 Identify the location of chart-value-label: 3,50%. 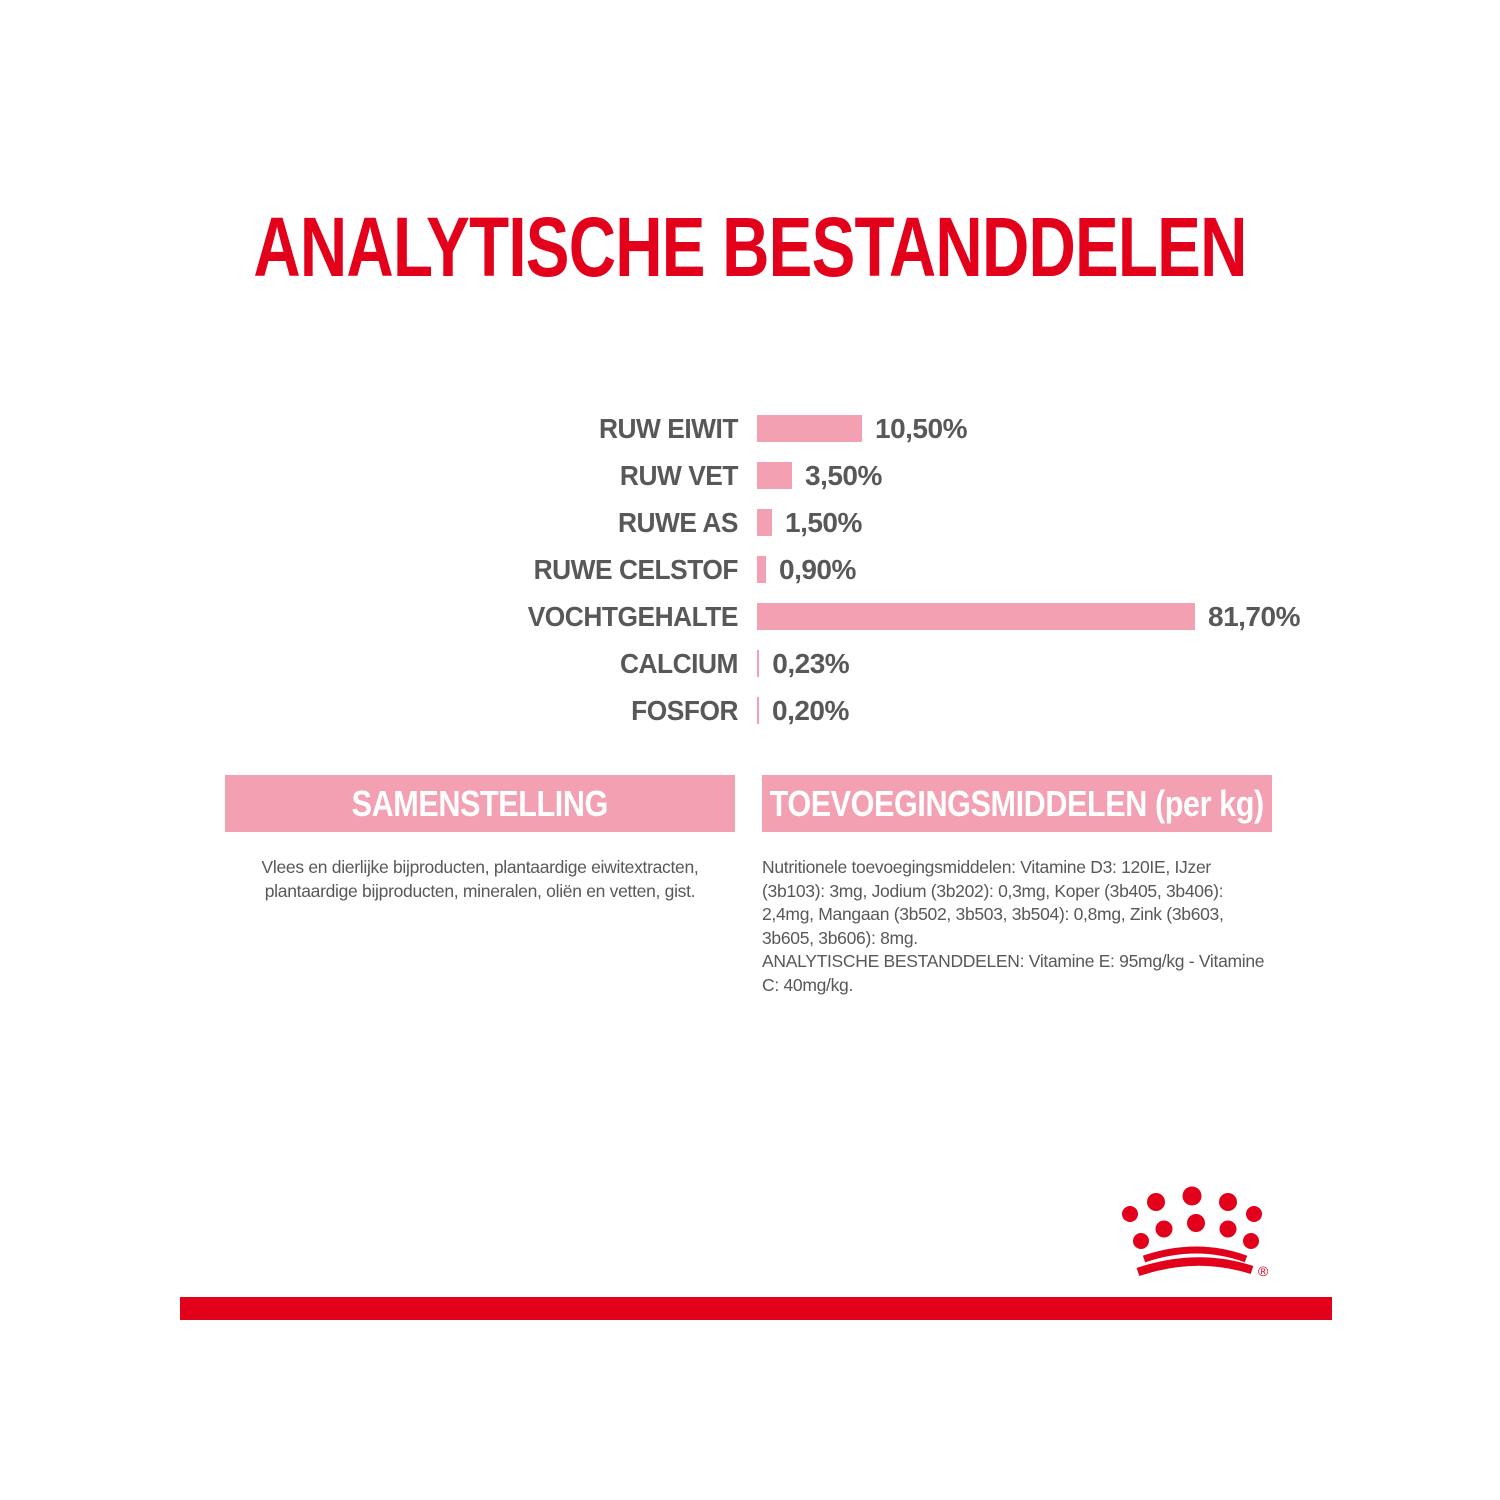
(843, 475).